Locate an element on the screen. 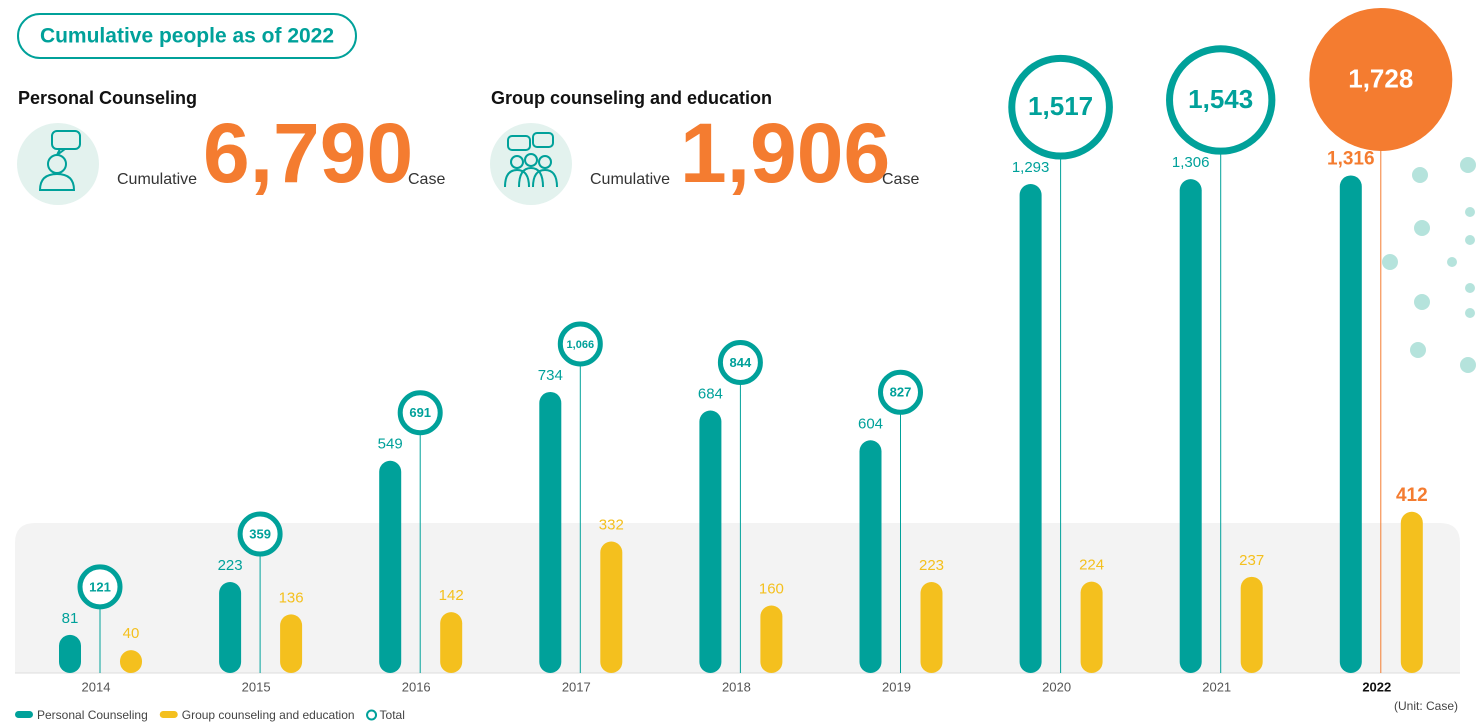  person-icon is located at coordinates (59, 160).